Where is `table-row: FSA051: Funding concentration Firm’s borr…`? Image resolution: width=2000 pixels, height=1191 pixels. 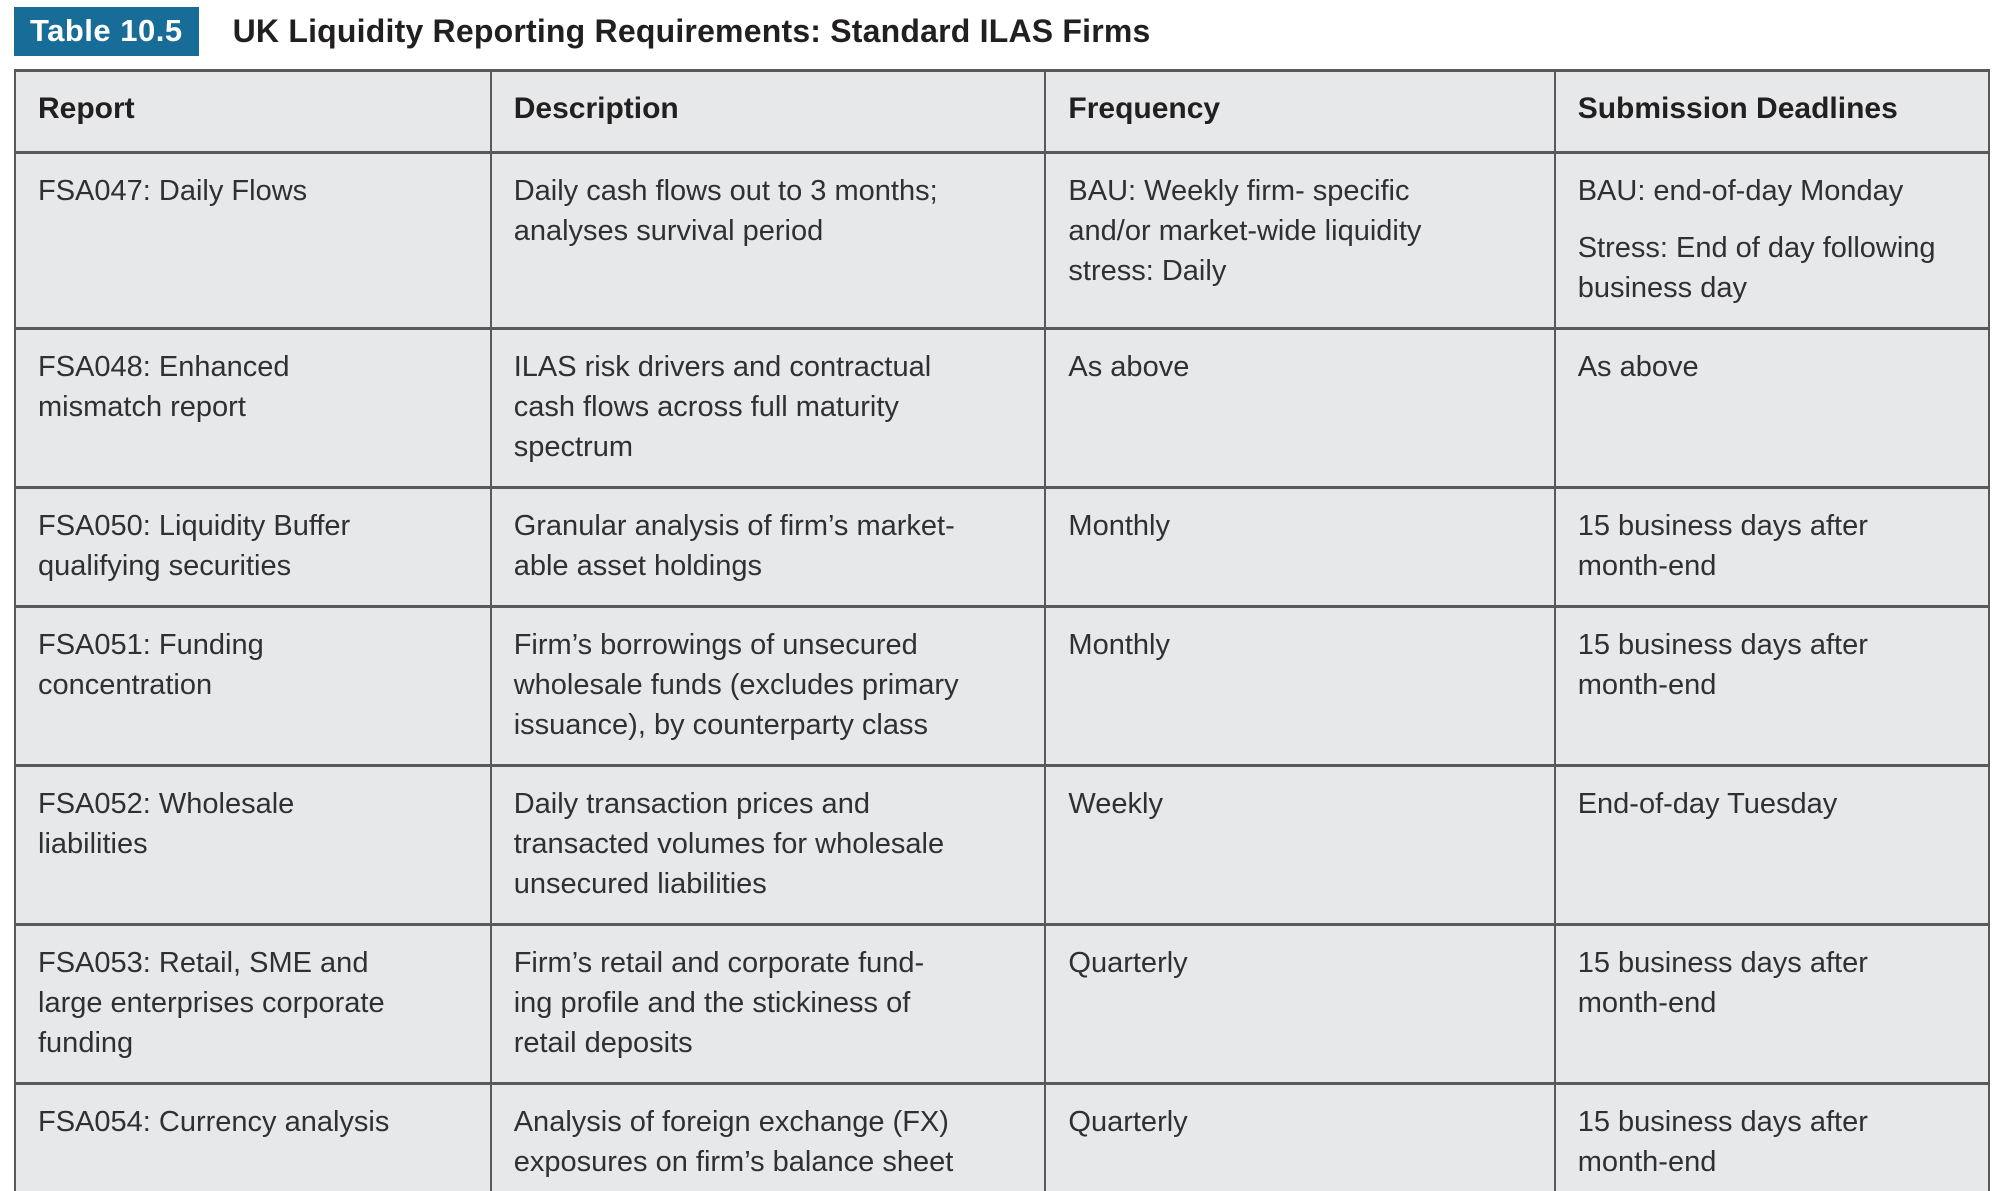 table-row: FSA051: Funding concentration Firm’s borr… is located at coordinates (1002, 686).